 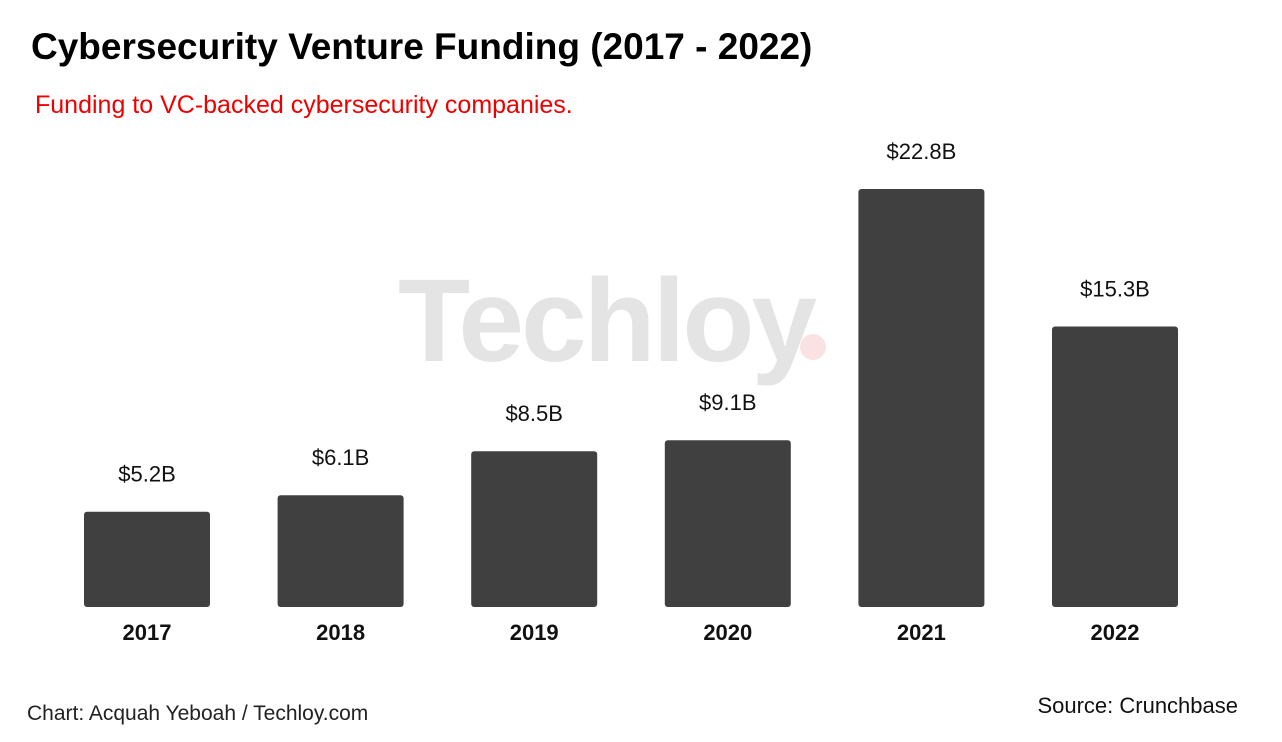 I want to click on bar-2019, so click(x=534, y=529).